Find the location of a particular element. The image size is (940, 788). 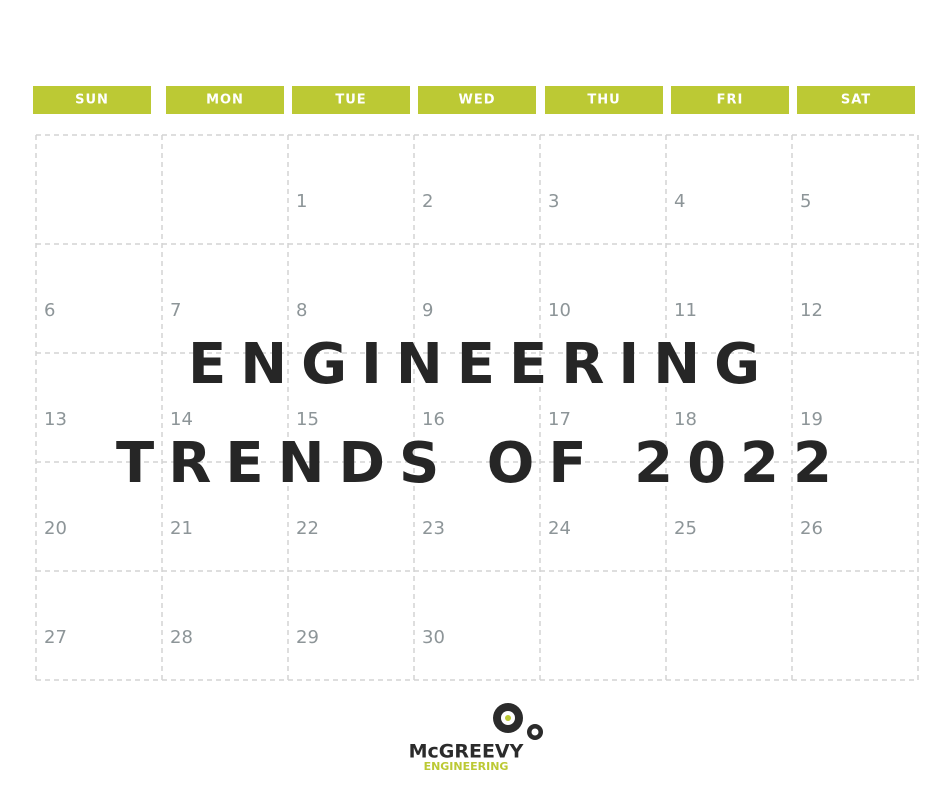

day-label: SAT is located at coordinates (856, 100).